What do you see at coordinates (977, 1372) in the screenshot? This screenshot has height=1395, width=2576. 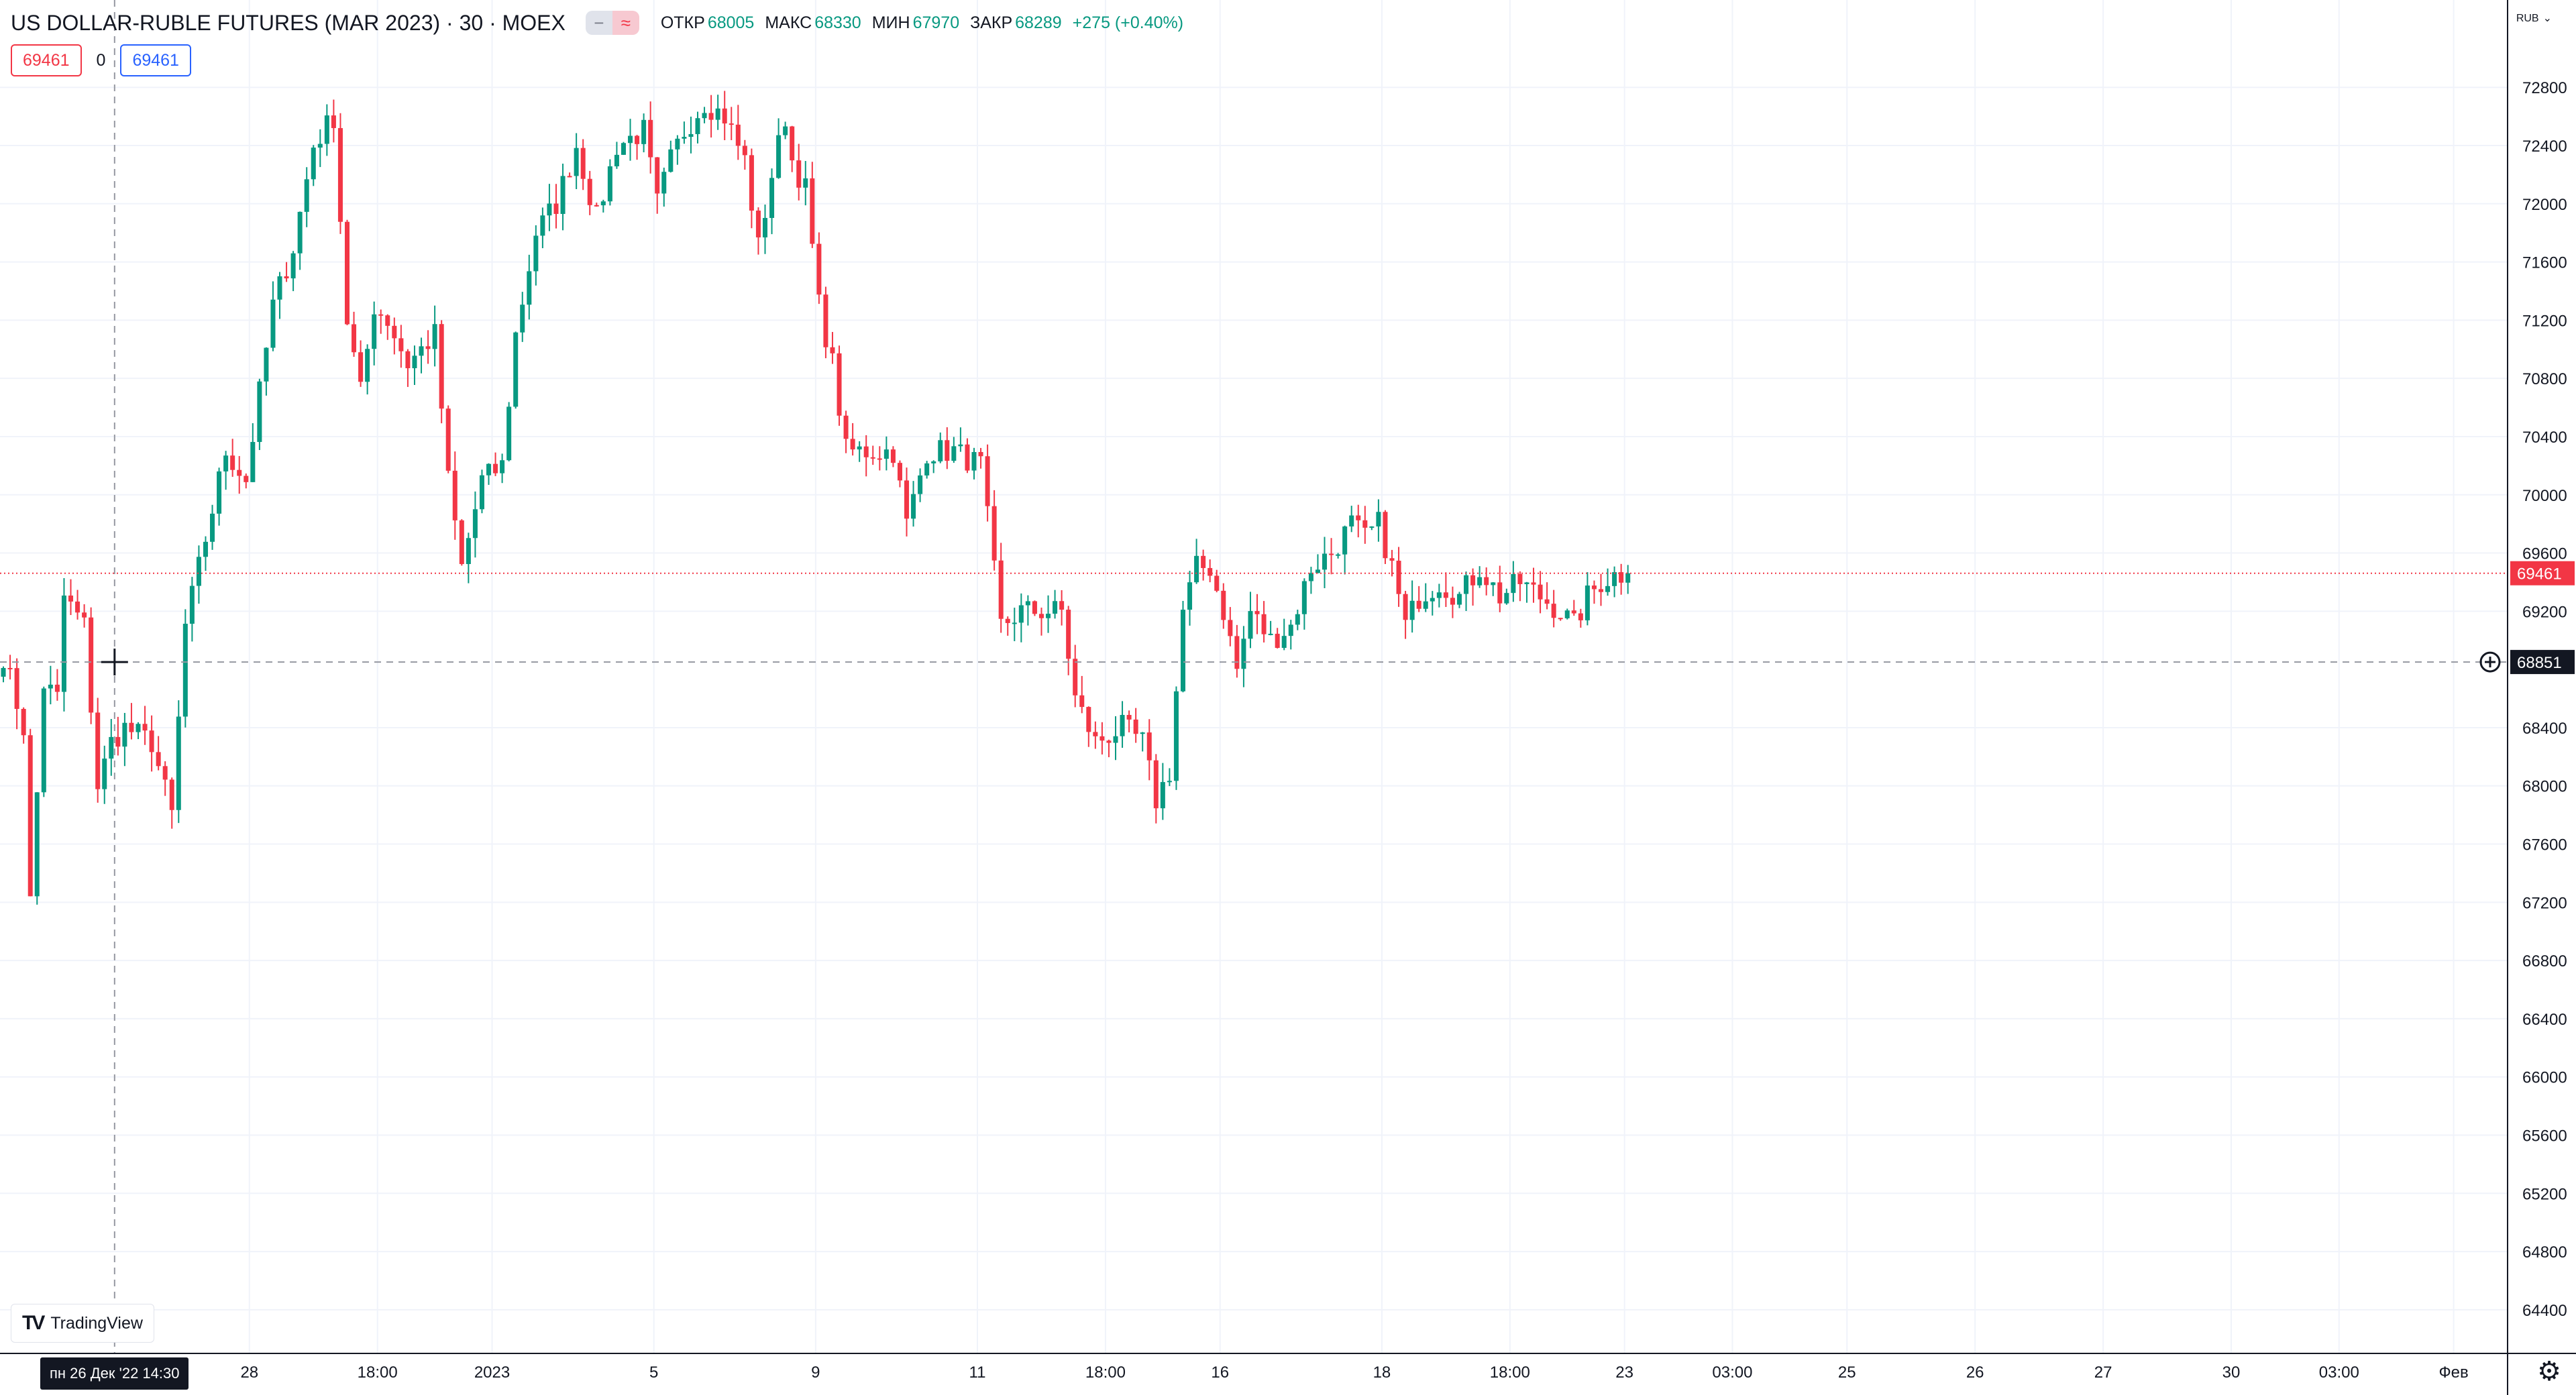 I see `time-tick-label: 11` at bounding box center [977, 1372].